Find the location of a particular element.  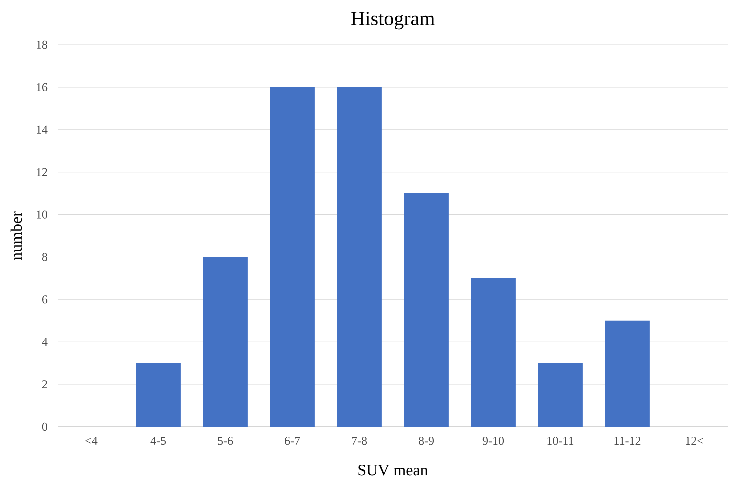

x-tick-label: 7-8 is located at coordinates (360, 441).